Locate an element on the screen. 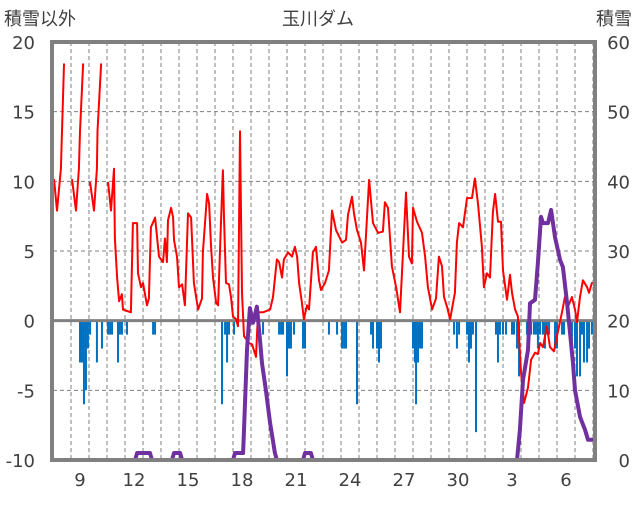  left-tick-label: 5 is located at coordinates (29, 252).